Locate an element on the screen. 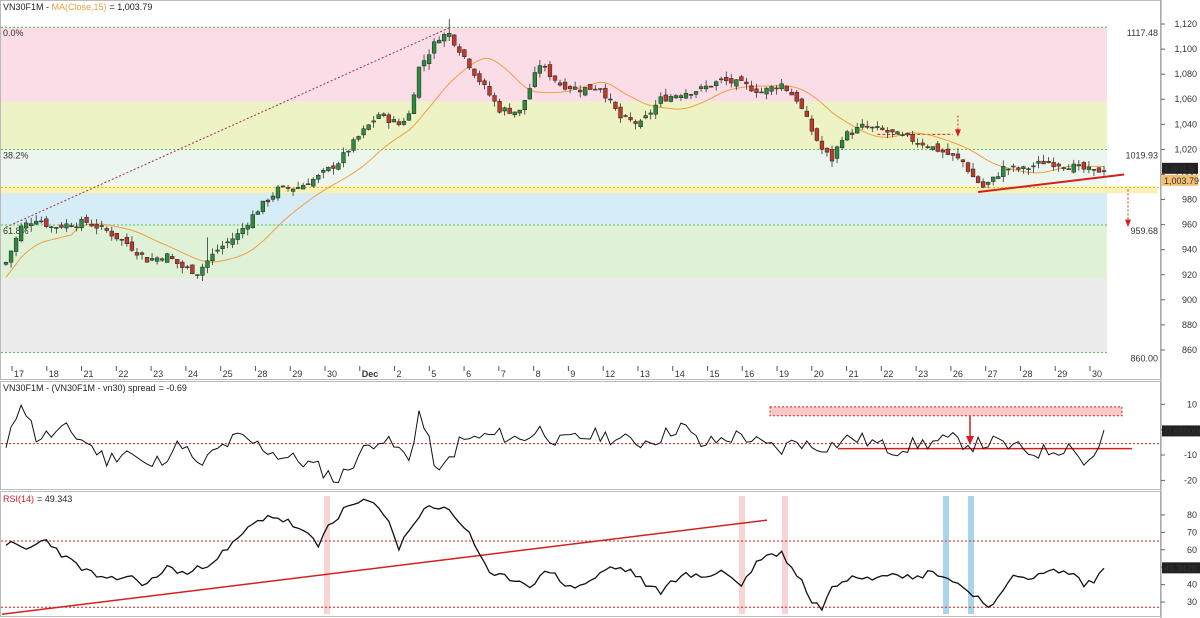  date-tick-label: 29 is located at coordinates (297, 374).